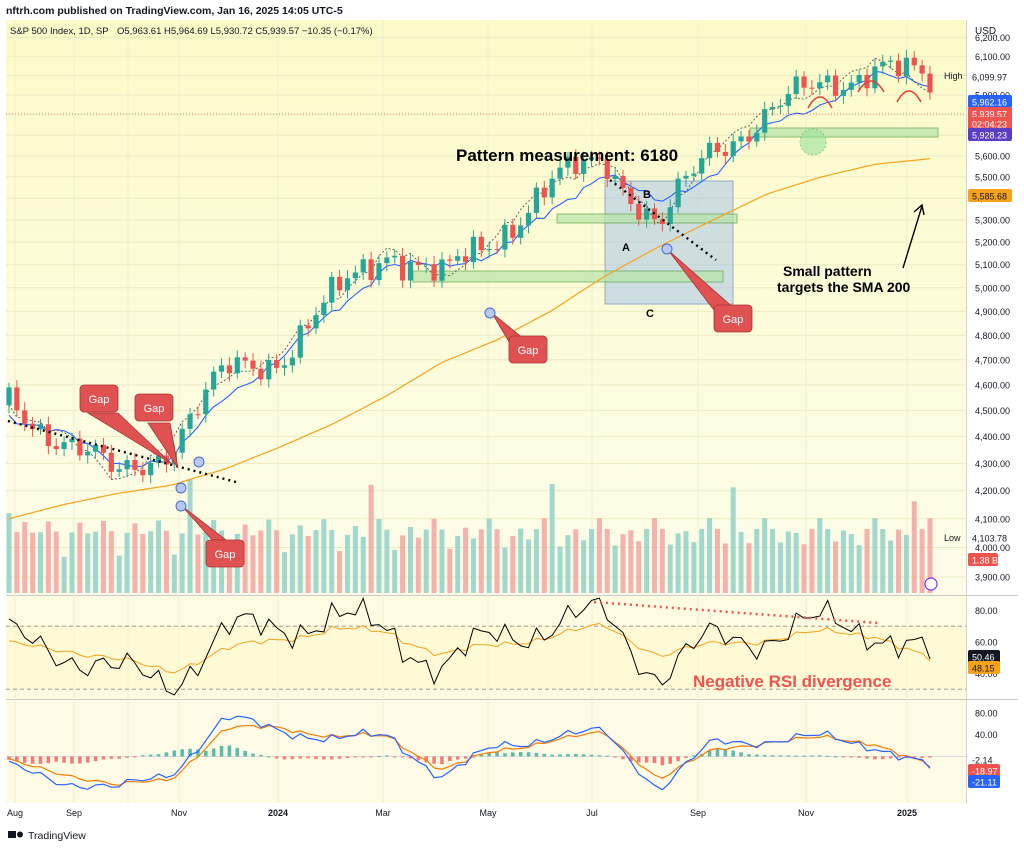 The height and width of the screenshot is (849, 1024). Describe the element at coordinates (57, 836) in the screenshot. I see `brand-name: TradingView` at that location.